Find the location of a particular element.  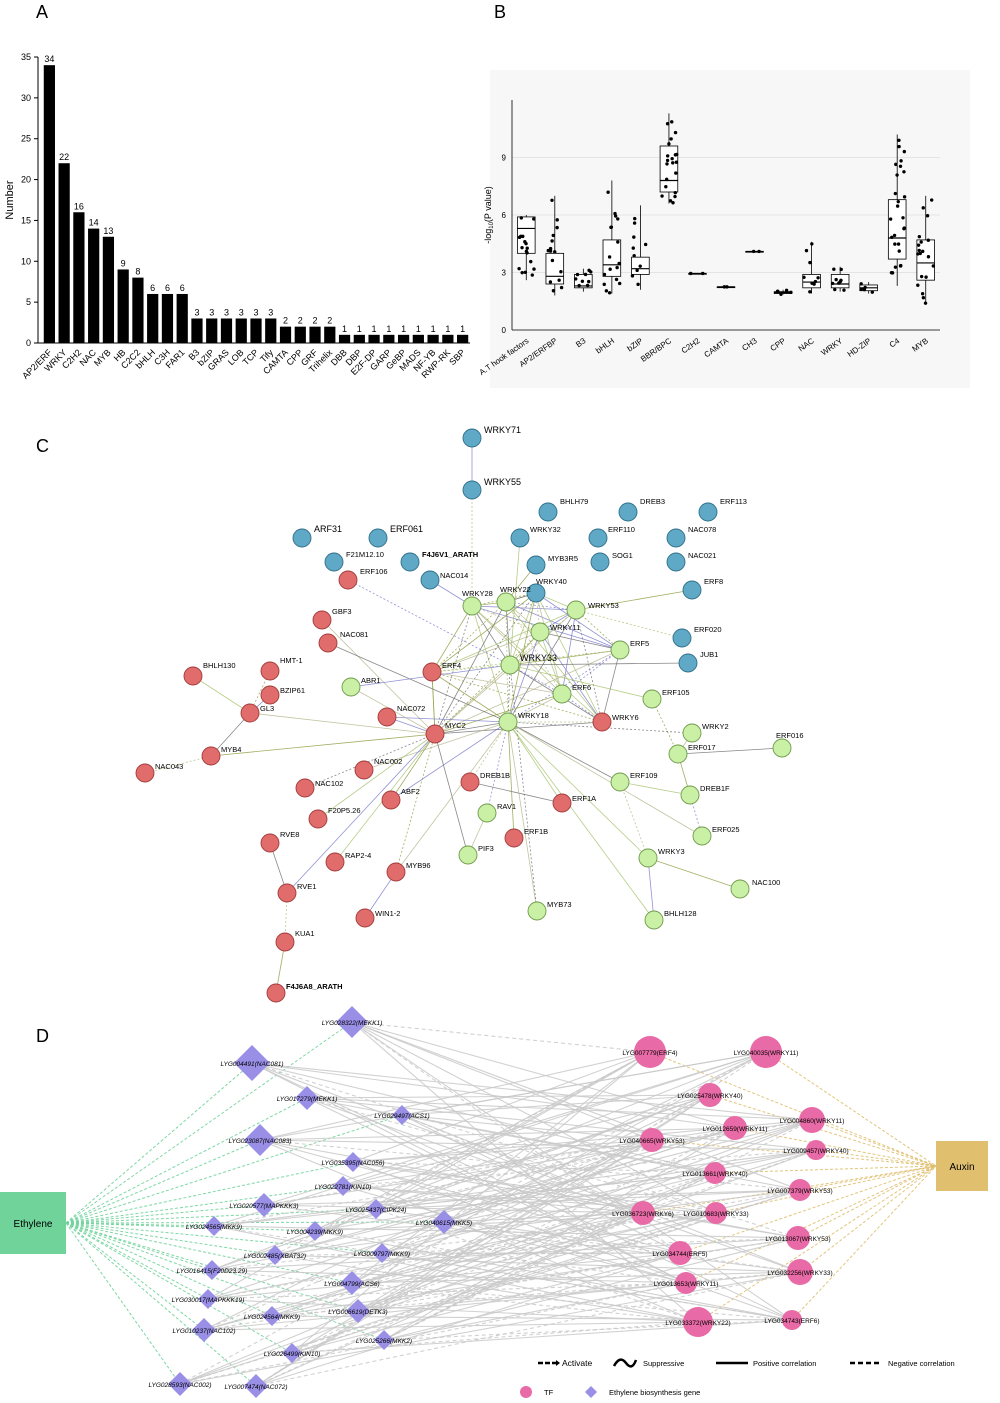

tf-label: LYG025478(WRKY40) is located at coordinates (709, 1096).